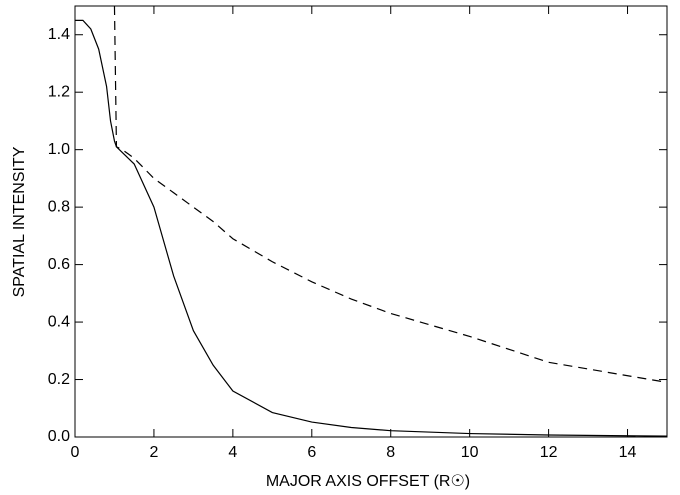  I want to click on y-axis-label: SPATIAL INTENSITY, so click(19, 221).